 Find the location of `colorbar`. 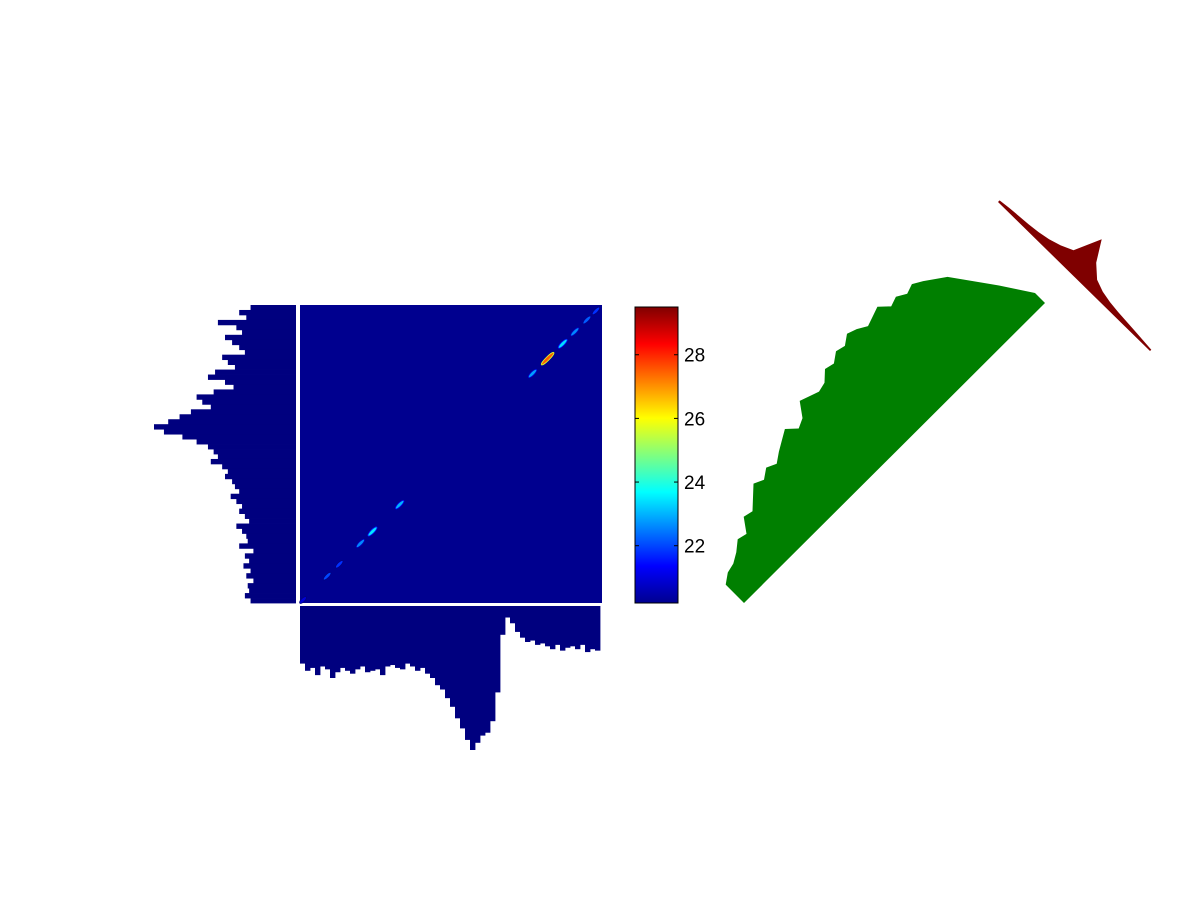

colorbar is located at coordinates (656, 455).